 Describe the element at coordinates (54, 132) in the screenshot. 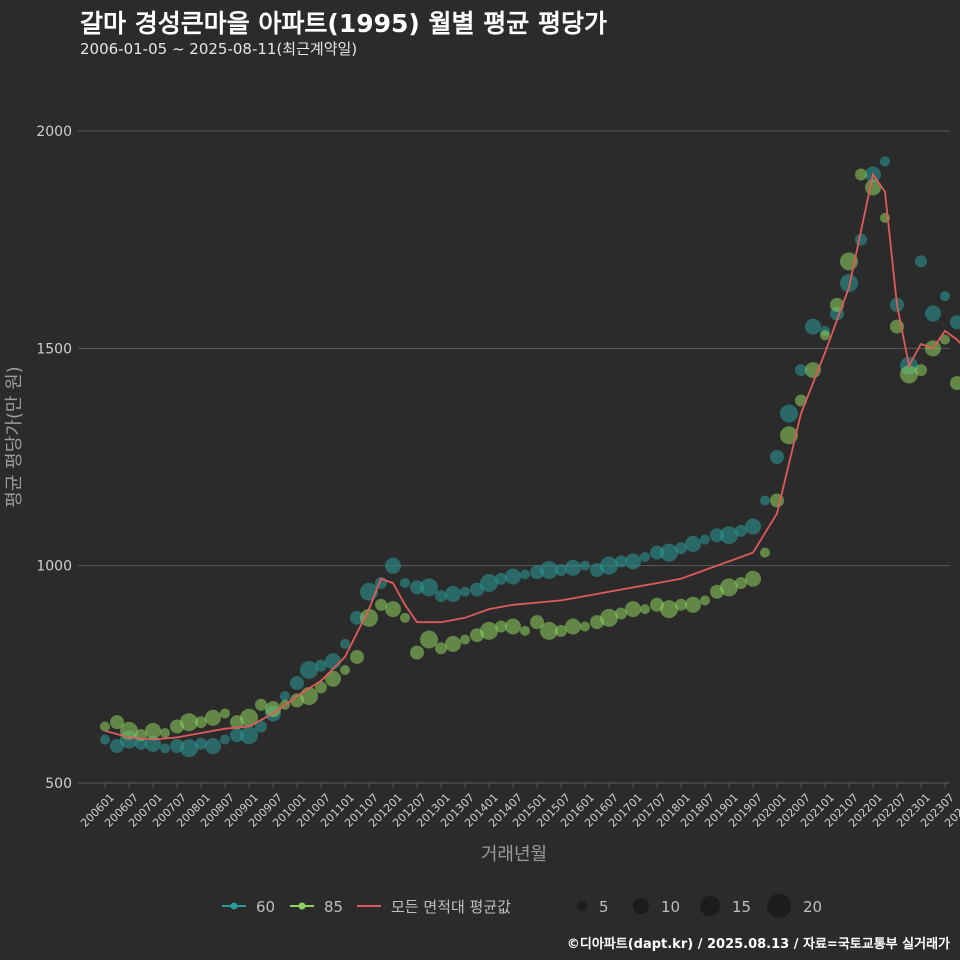

I see `y-tick-label: 2000` at that location.